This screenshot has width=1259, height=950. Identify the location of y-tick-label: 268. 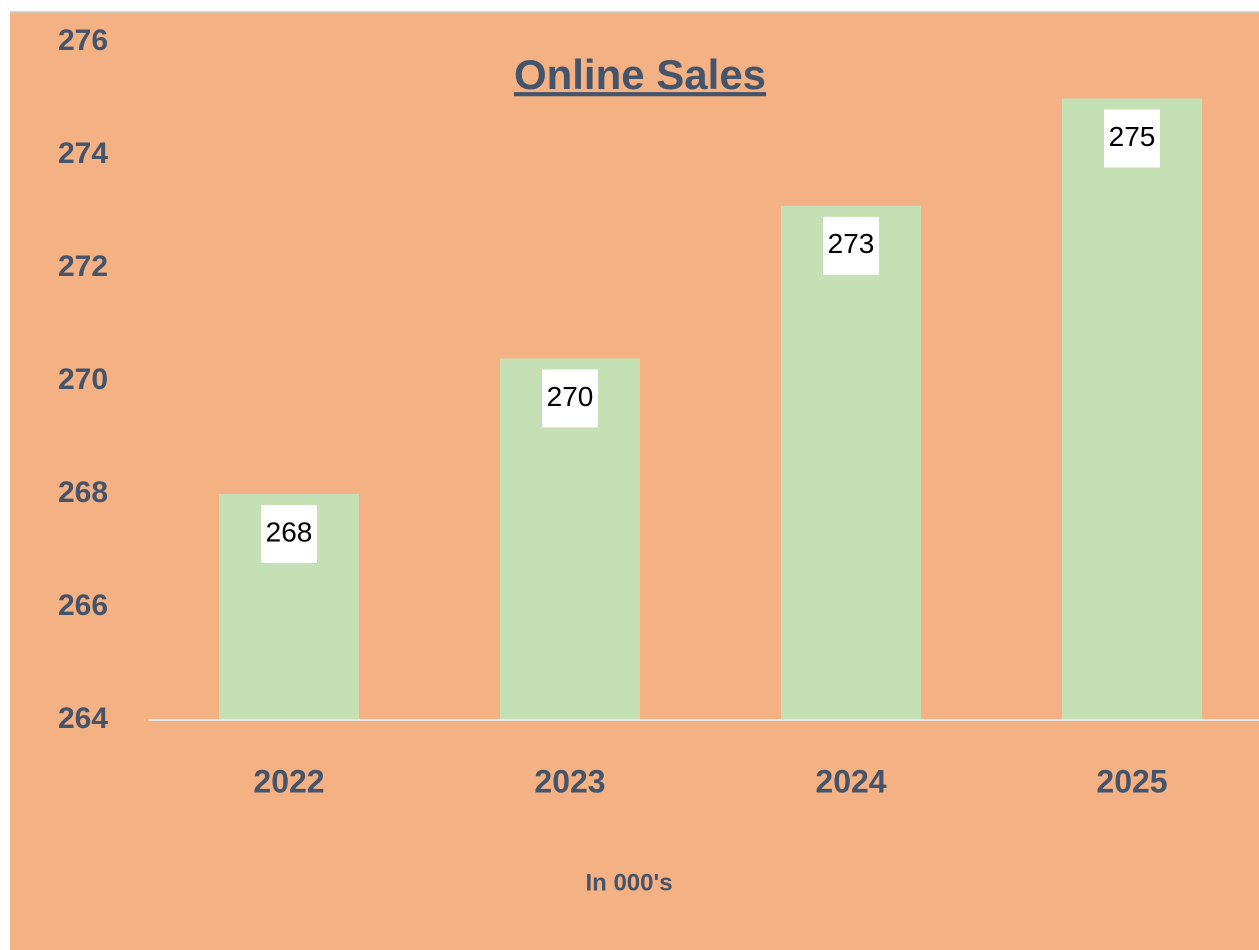
(83, 492).